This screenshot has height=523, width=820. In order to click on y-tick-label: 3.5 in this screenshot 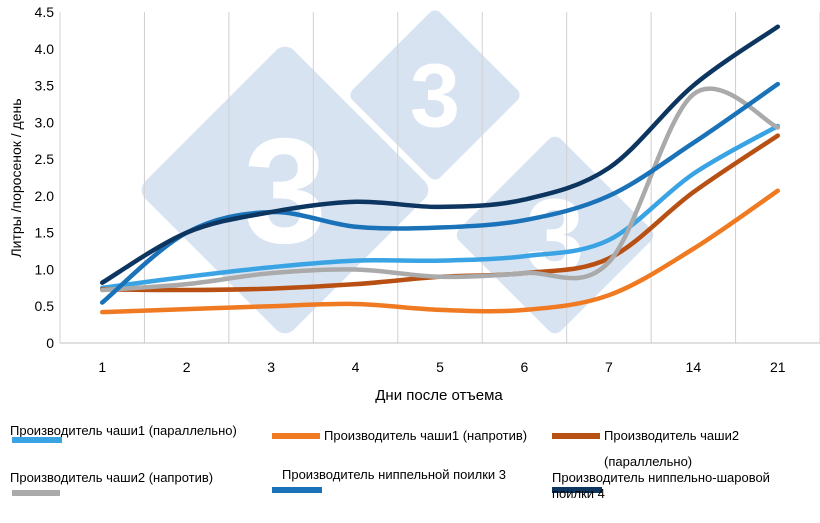, I will do `click(45, 86)`.